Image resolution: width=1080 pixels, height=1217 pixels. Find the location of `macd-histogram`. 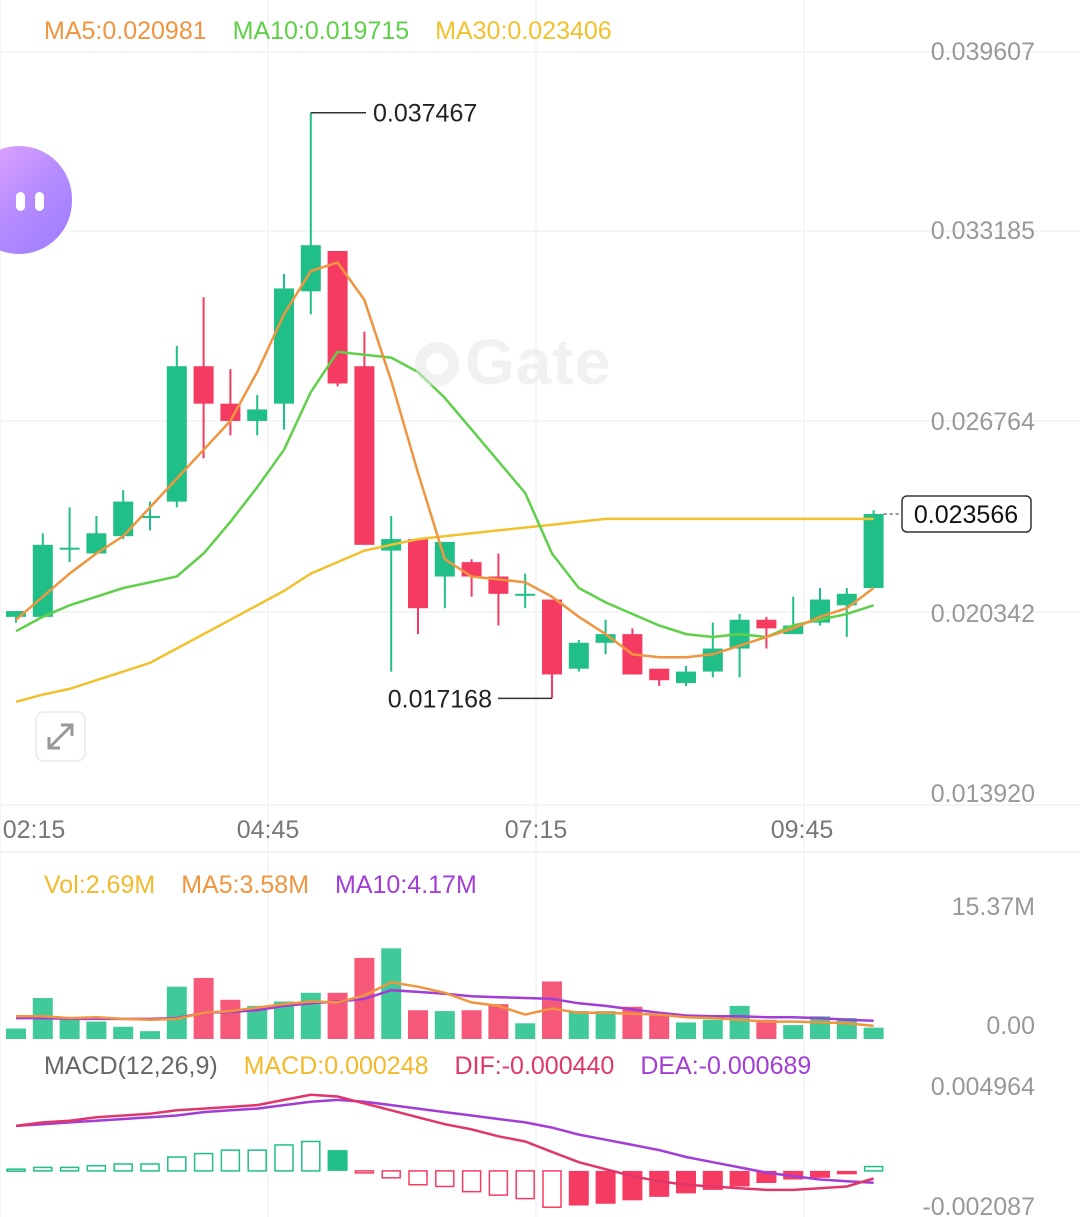

macd-histogram is located at coordinates (445, 1174).